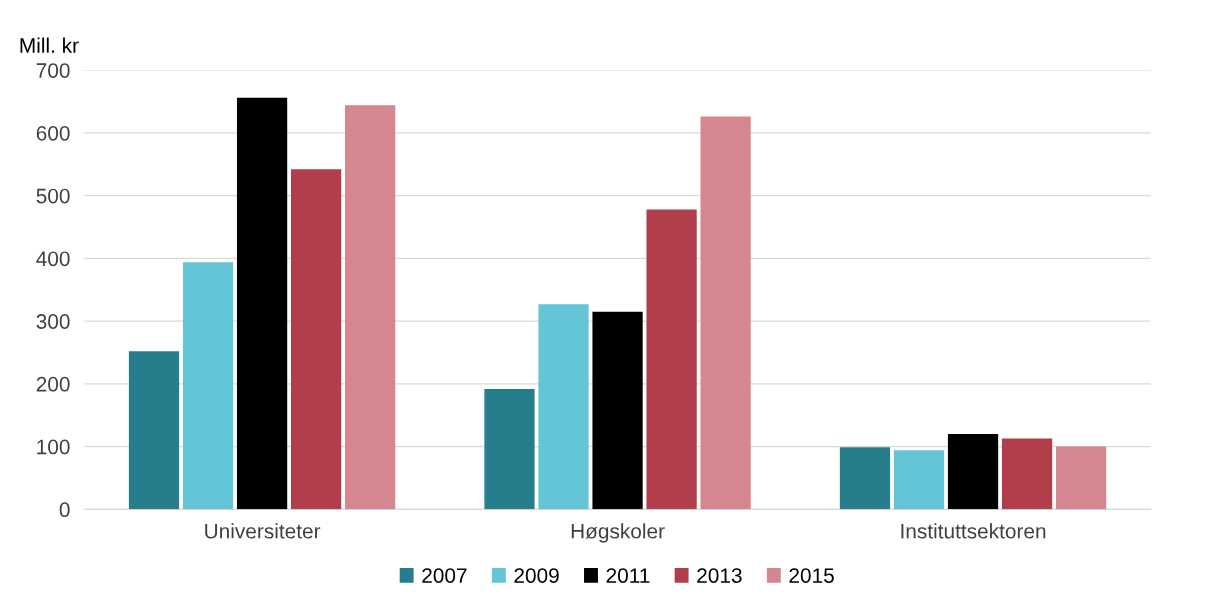 Image resolution: width=1205 pixels, height=610 pixels. I want to click on x-tick-label: Høgskoler, so click(618, 533).